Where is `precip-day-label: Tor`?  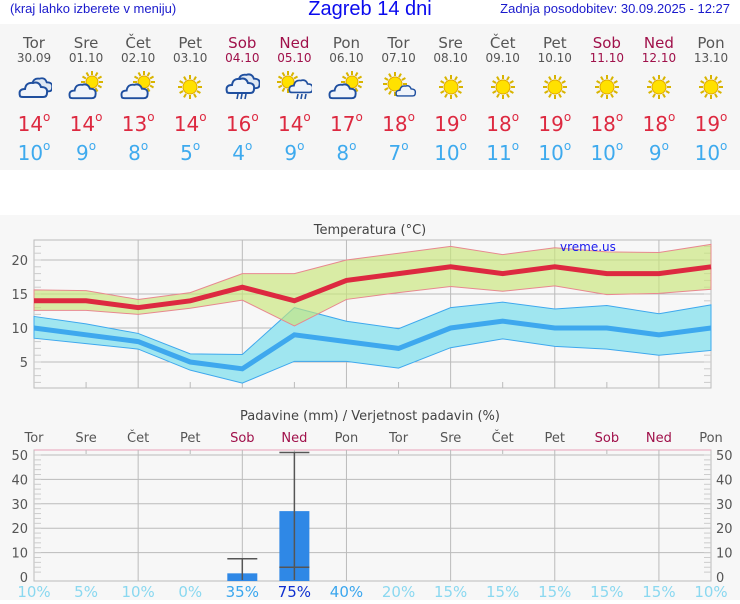
precip-day-label: Tor is located at coordinates (398, 438).